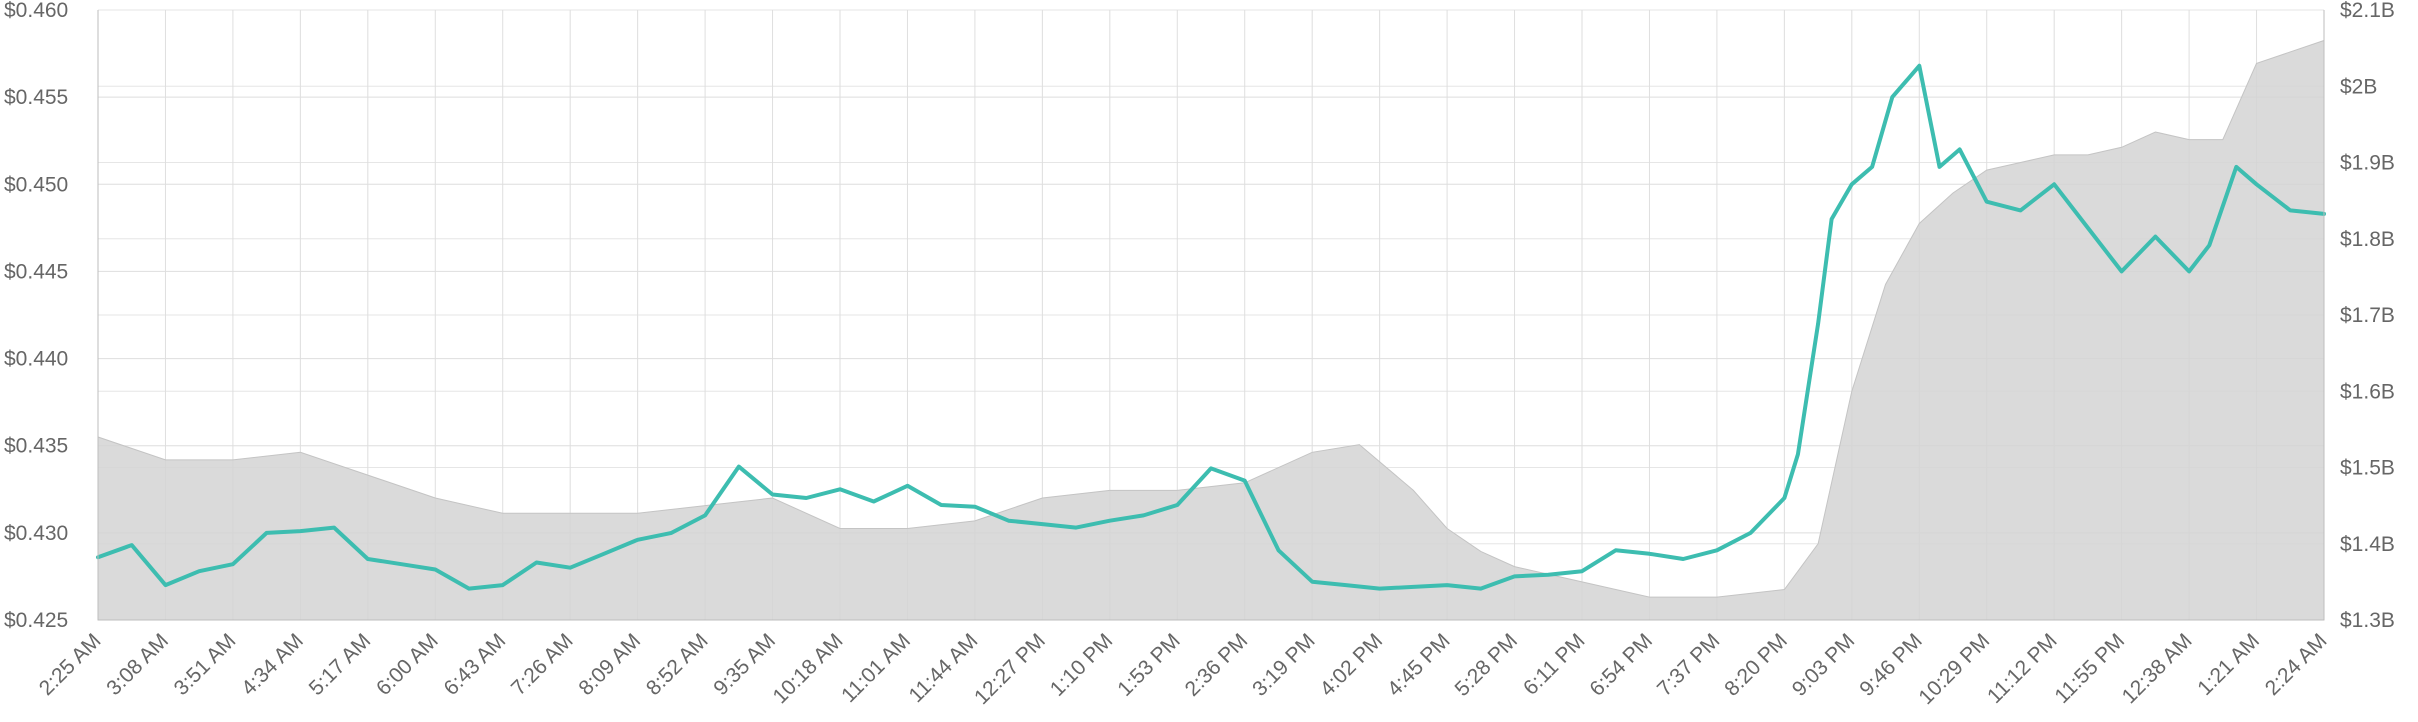  What do you see at coordinates (2367, 620) in the screenshot?
I see `right-tick-label: $1.3B` at bounding box center [2367, 620].